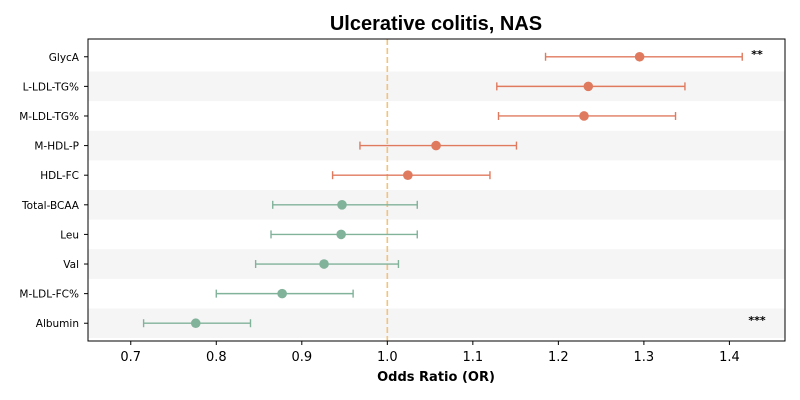 The image size is (800, 400). I want to click on x-tick-label: 1.1, so click(473, 357).